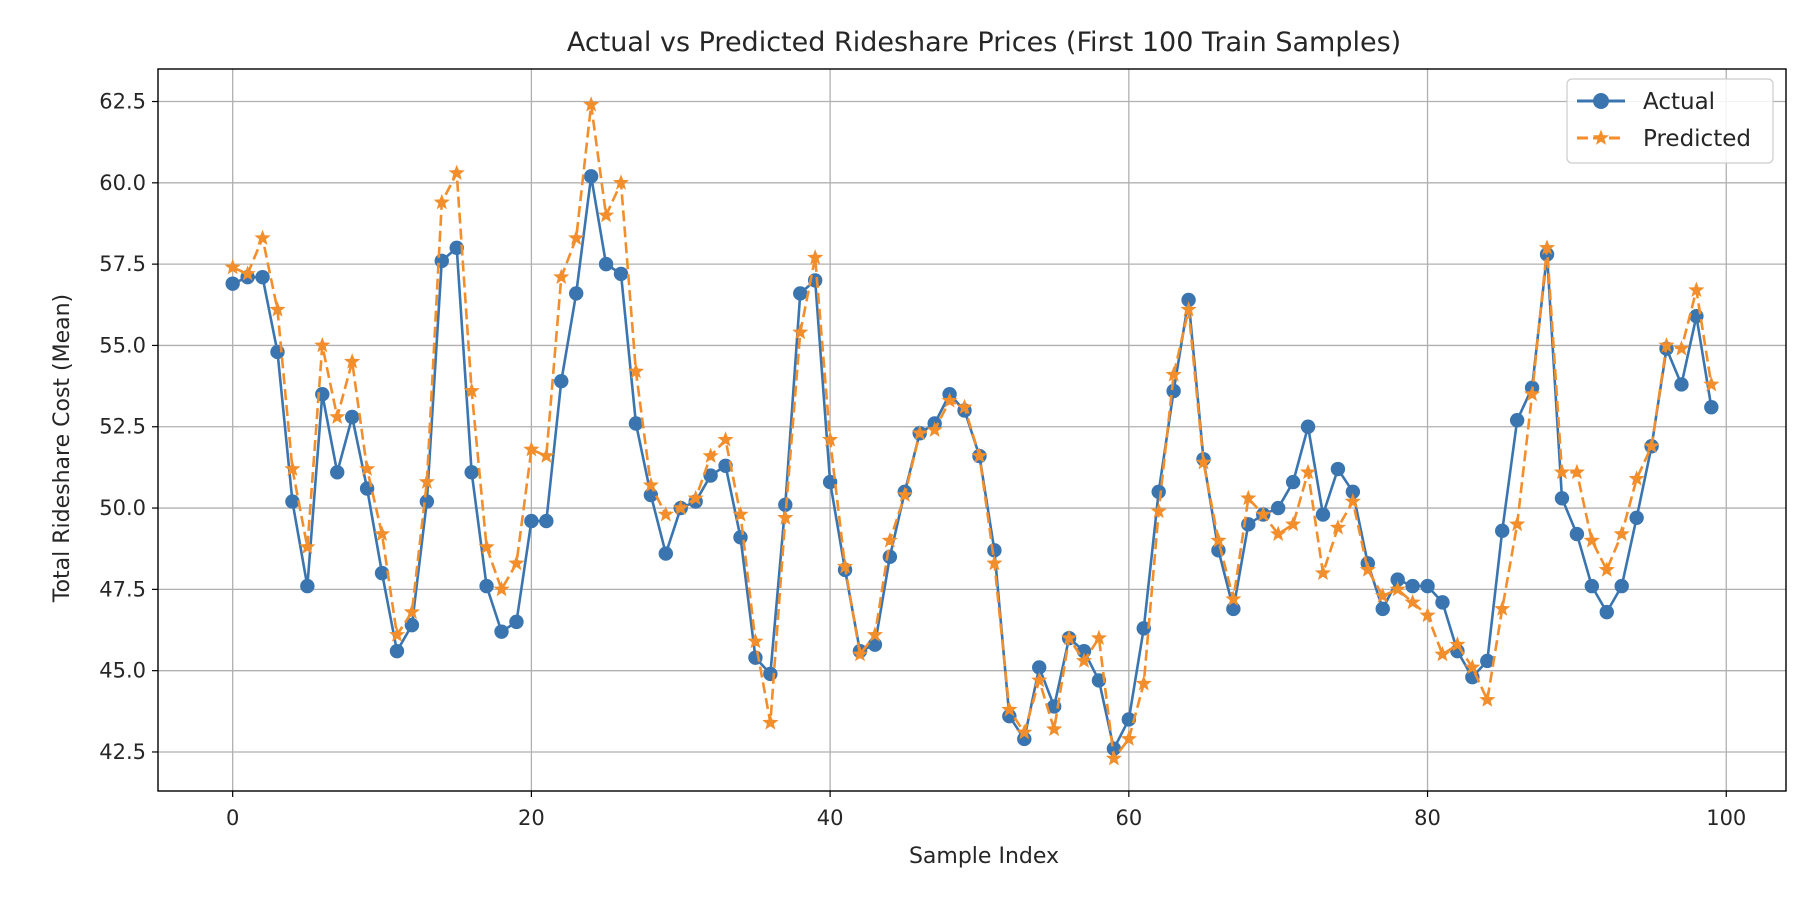  I want to click on x-tick-label: 100, so click(1726, 818).